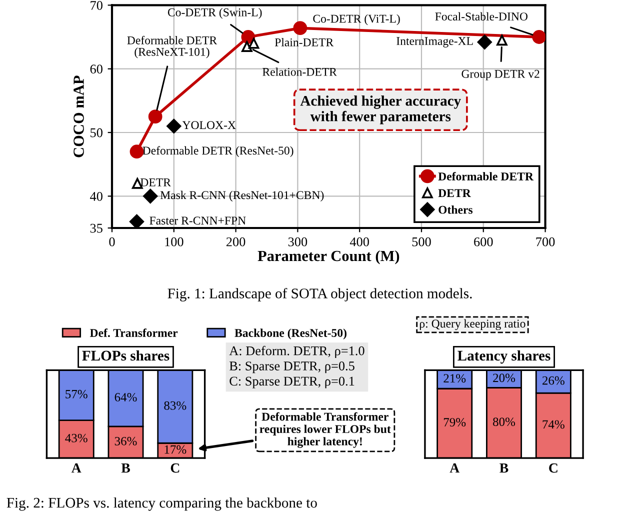 Image resolution: width=640 pixels, height=517 pixels. I want to click on legend-label: Def. Transformer, so click(134, 333).